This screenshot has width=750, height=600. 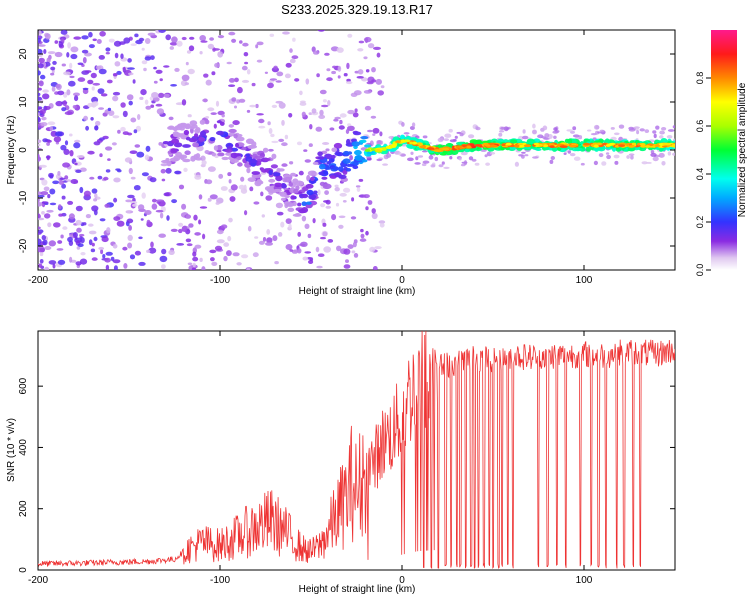 I want to click on spectrogram-ytick-label: 10, so click(x=23, y=102).